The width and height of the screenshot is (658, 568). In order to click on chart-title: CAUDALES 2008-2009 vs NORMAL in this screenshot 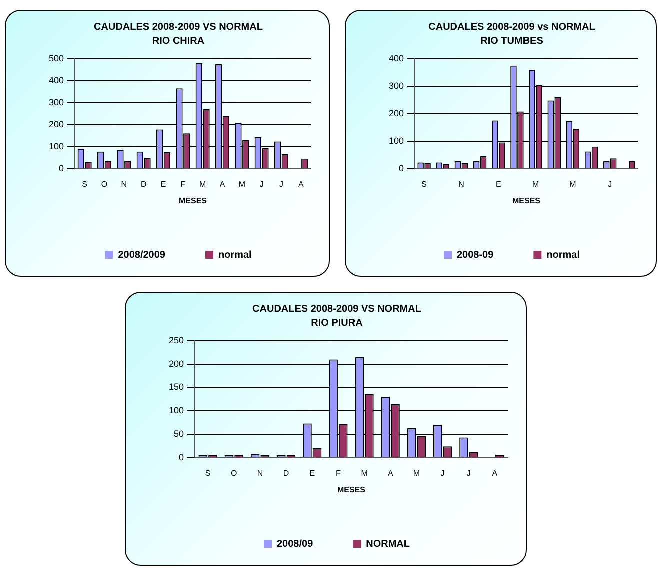, I will do `click(512, 27)`.